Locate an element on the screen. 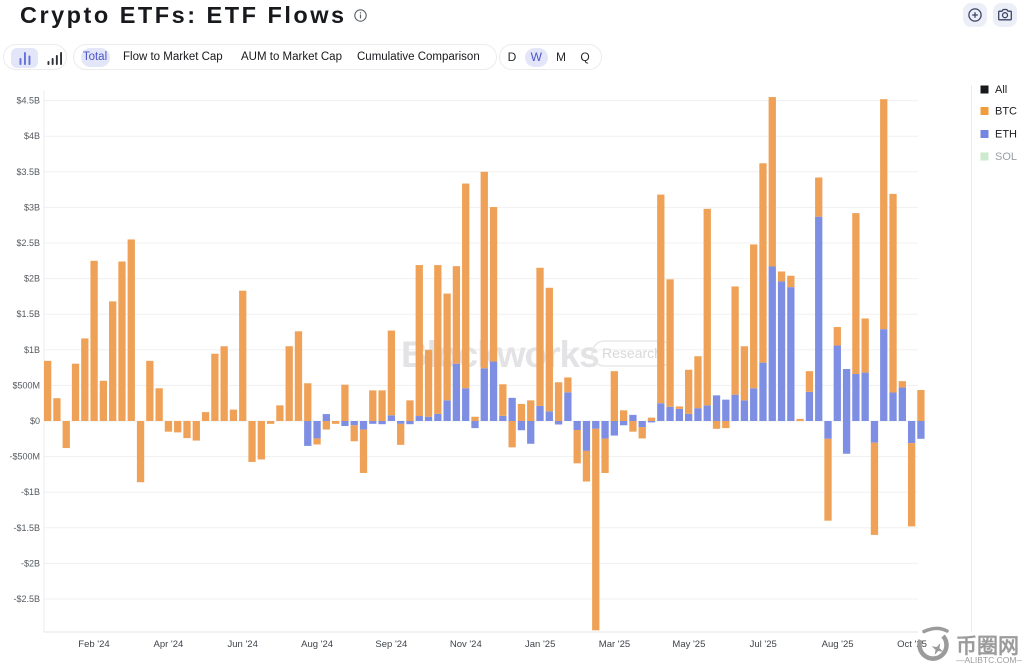 The width and height of the screenshot is (1024, 670). svg-text: -$1.5B is located at coordinates (26, 528).